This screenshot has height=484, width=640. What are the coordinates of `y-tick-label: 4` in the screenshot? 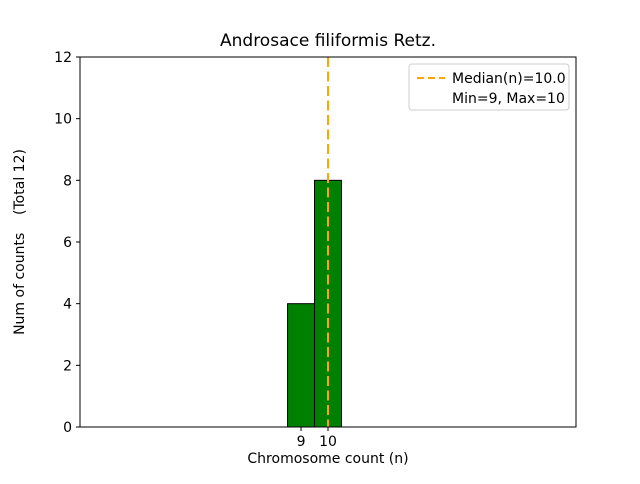 It's located at (67, 305).